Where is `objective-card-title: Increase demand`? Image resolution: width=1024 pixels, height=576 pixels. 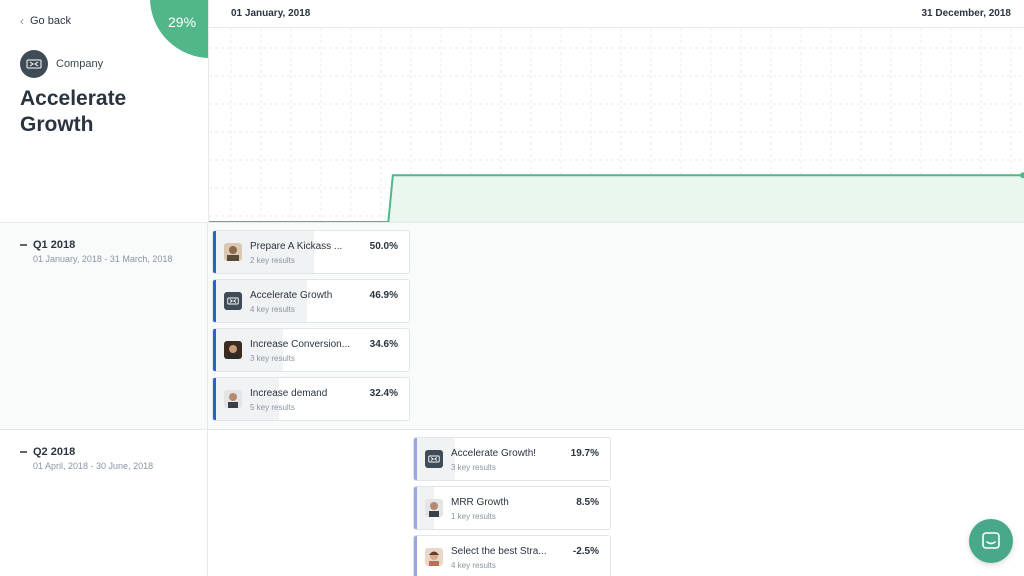 objective-card-title: Increase demand is located at coordinates (289, 393).